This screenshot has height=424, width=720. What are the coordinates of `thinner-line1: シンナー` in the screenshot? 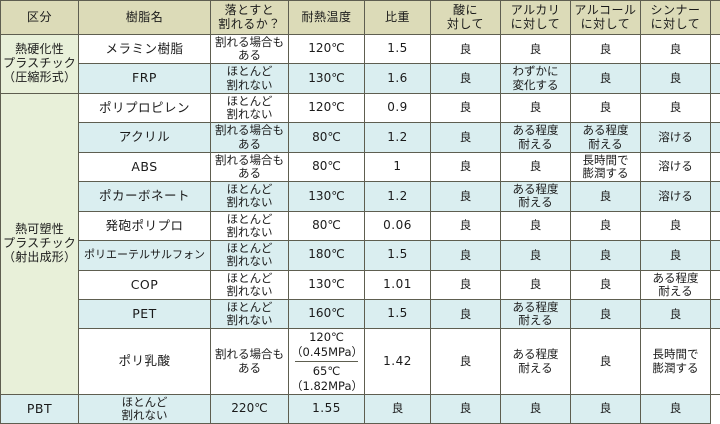 It's located at (675, 11).